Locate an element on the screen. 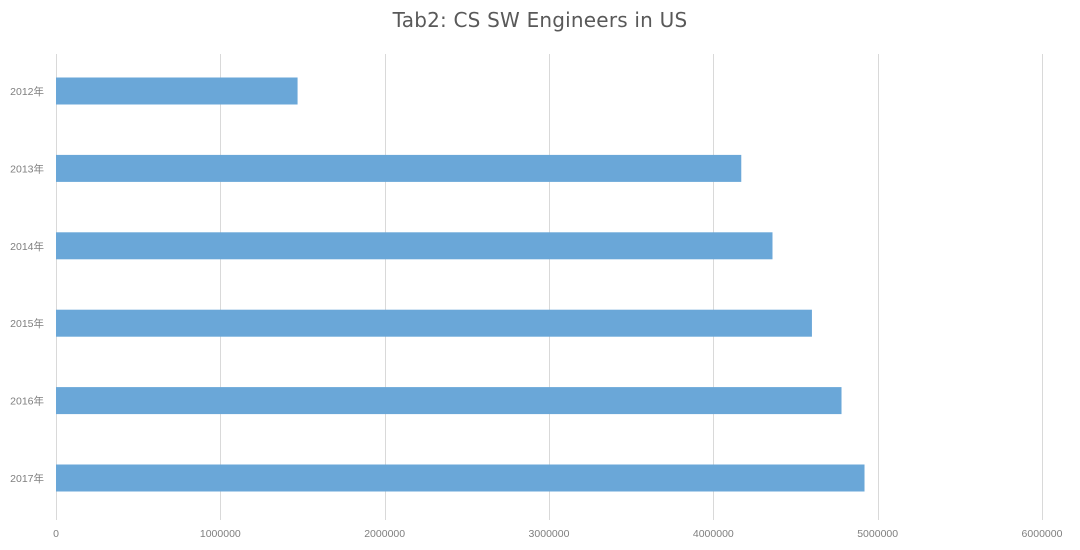 The width and height of the screenshot is (1080, 550). x-tick-label: 0 is located at coordinates (56, 534).